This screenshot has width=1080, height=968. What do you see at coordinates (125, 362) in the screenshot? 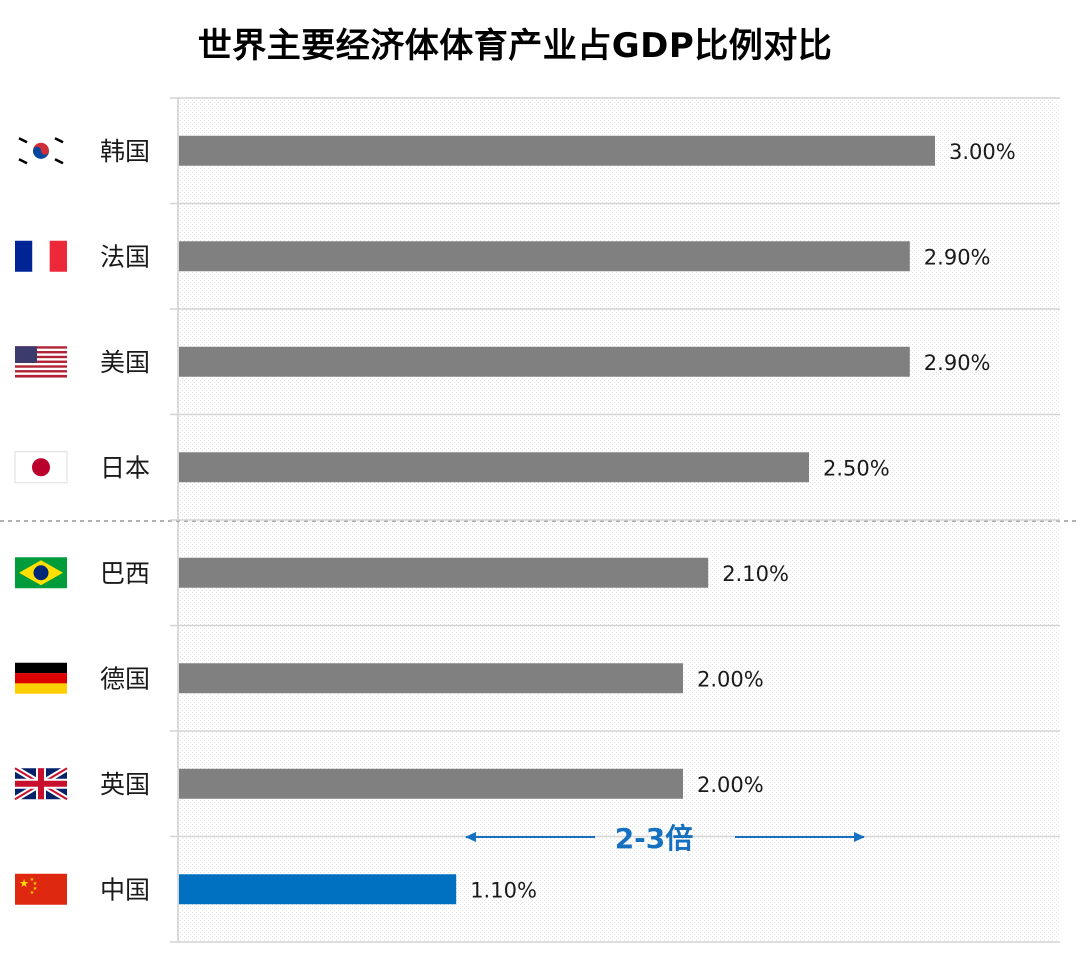
I see `category-label-2: 美国` at bounding box center [125, 362].